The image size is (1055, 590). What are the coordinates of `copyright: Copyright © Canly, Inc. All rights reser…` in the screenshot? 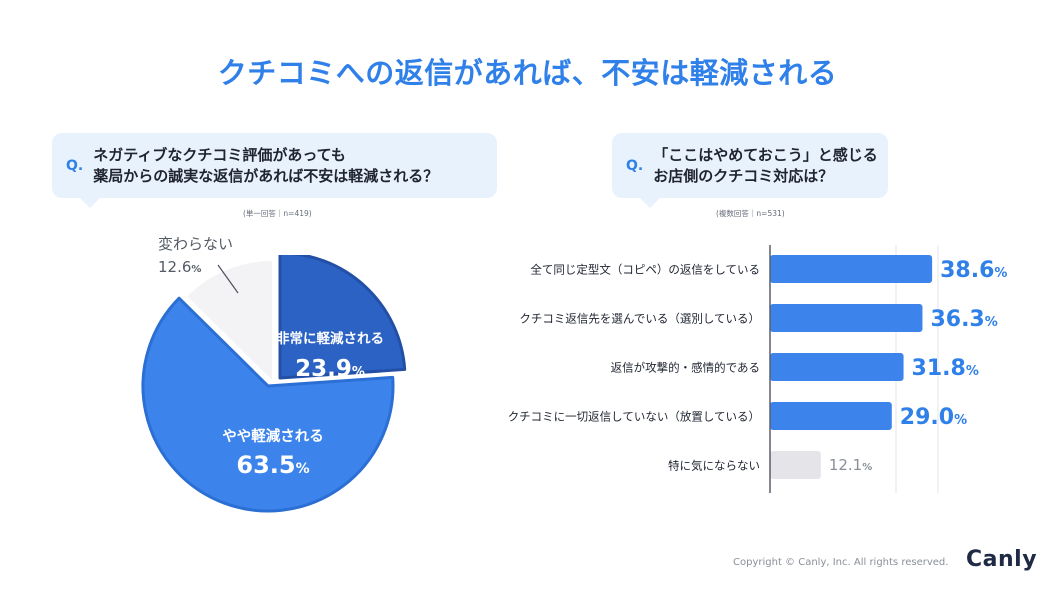 It's located at (841, 562).